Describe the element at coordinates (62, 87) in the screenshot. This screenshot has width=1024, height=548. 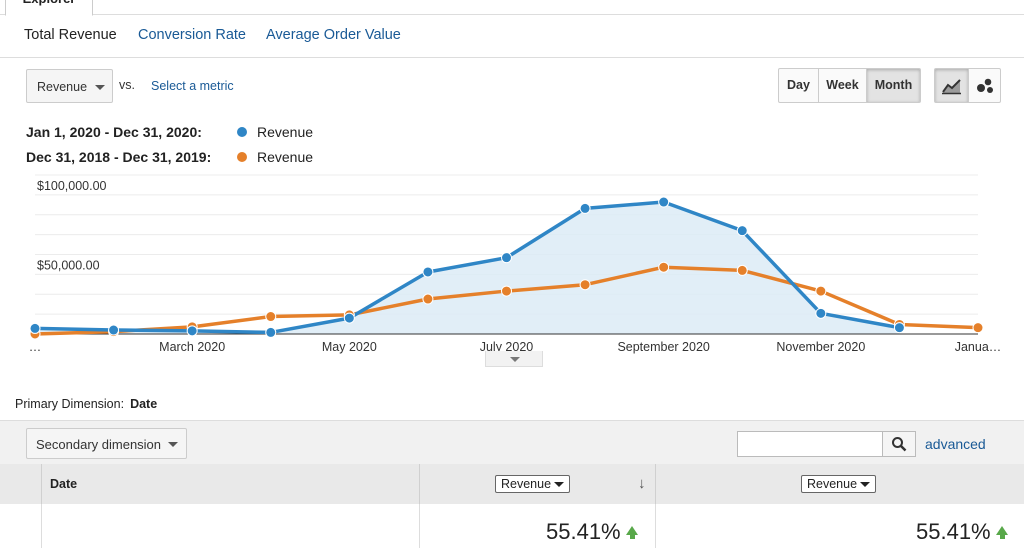
I see `metric-dropdown-label: Revenue` at that location.